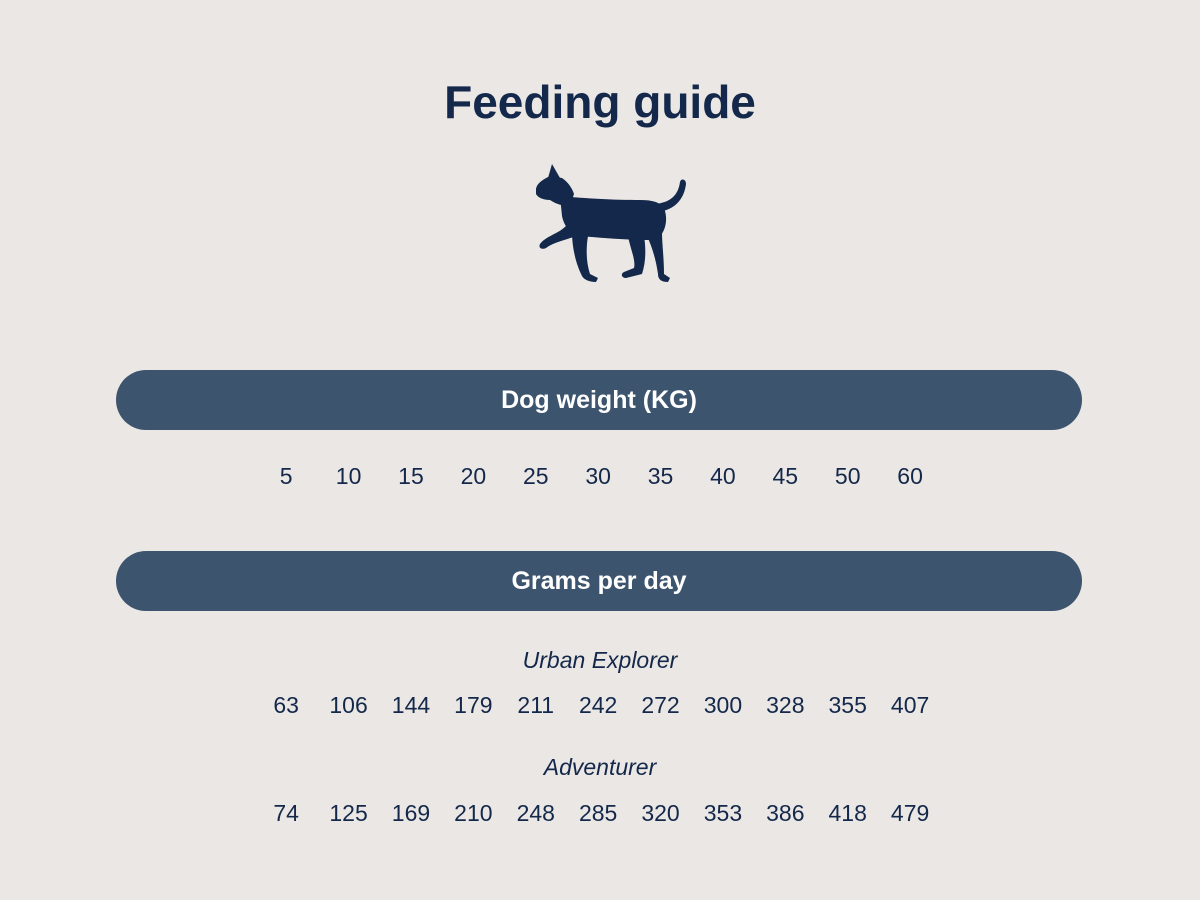 This screenshot has width=1200, height=900. I want to click on weight-value: 15, so click(411, 476).